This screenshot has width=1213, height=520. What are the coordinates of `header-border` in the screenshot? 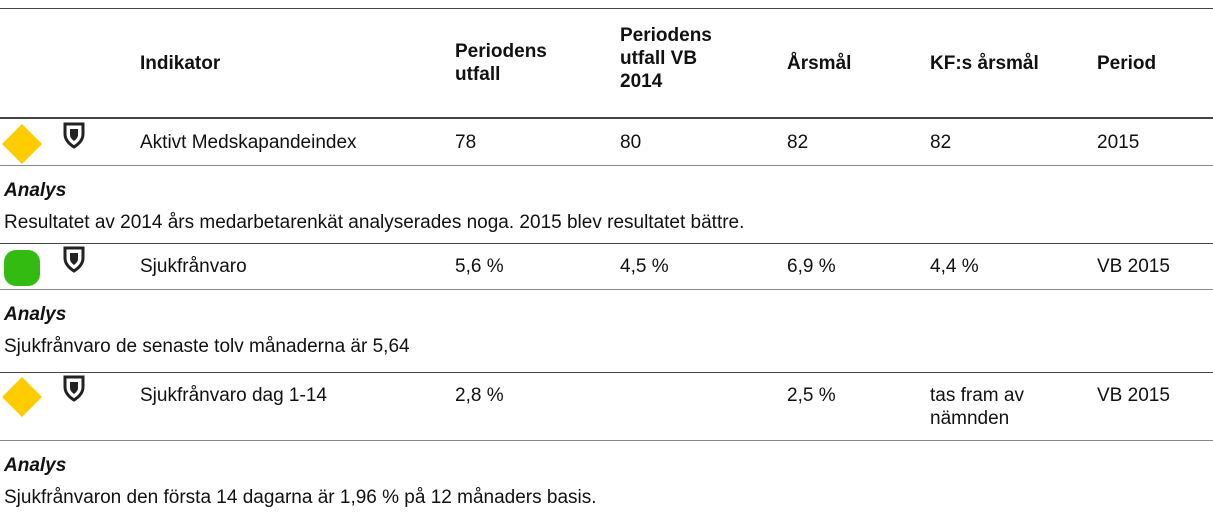 It's located at (606, 118).